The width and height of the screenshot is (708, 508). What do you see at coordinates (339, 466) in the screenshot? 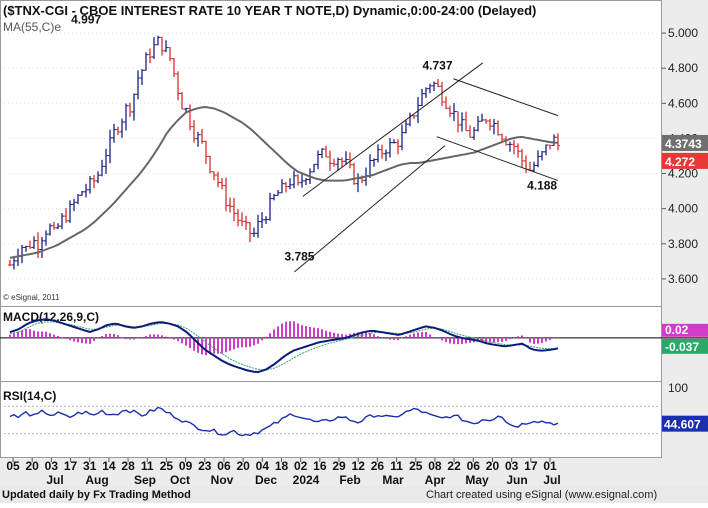
I see `time-tick-label: 29` at bounding box center [339, 466].